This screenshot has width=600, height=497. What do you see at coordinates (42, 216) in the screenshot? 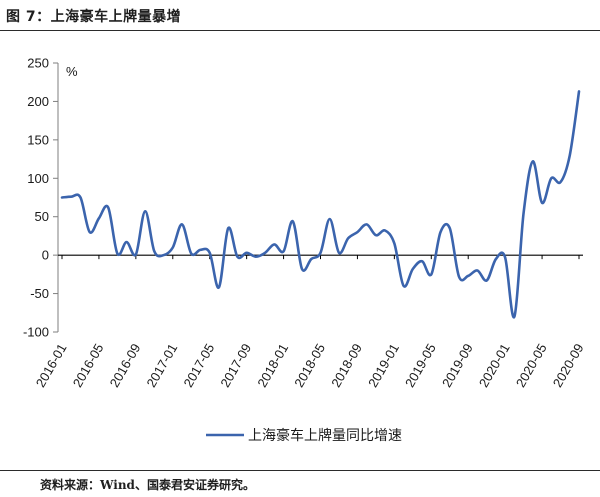
I see `y-tick-label: 50` at bounding box center [42, 216].